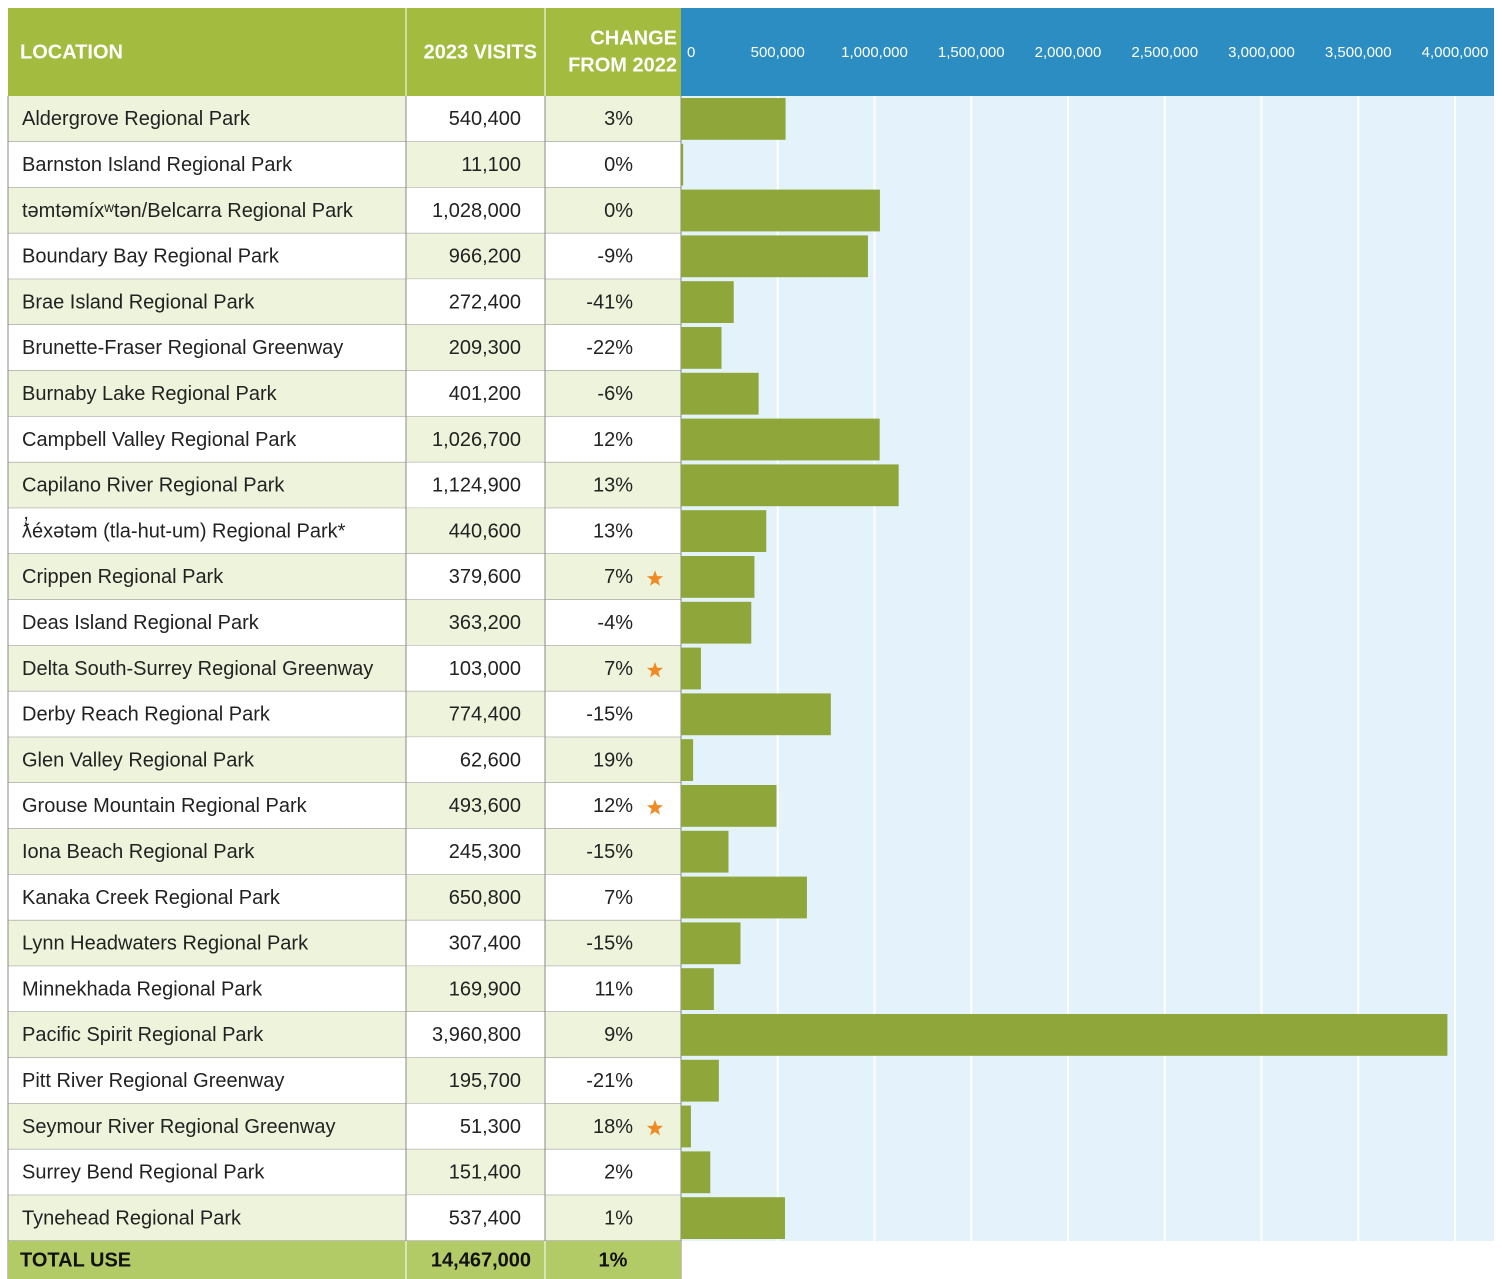 The height and width of the screenshot is (1279, 1502). Describe the element at coordinates (618, 669) in the screenshot. I see `change: 7%` at that location.